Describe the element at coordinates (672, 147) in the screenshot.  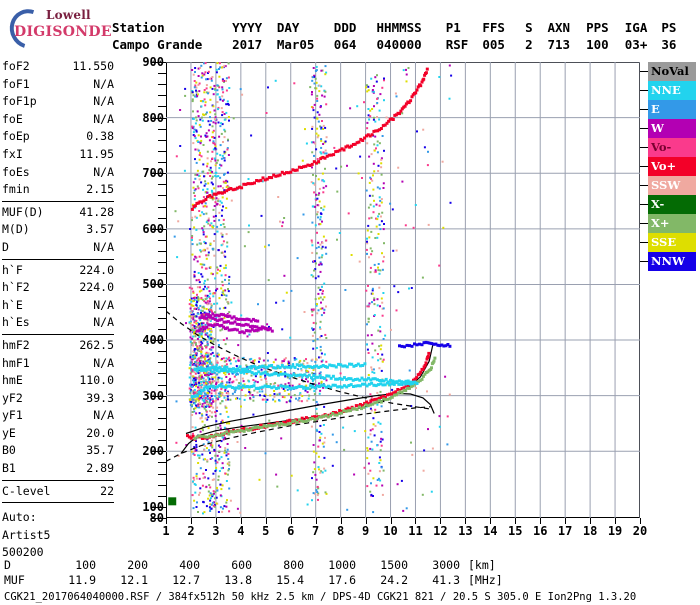
I see `legend-swatch-vo-: Vo-` at that location.